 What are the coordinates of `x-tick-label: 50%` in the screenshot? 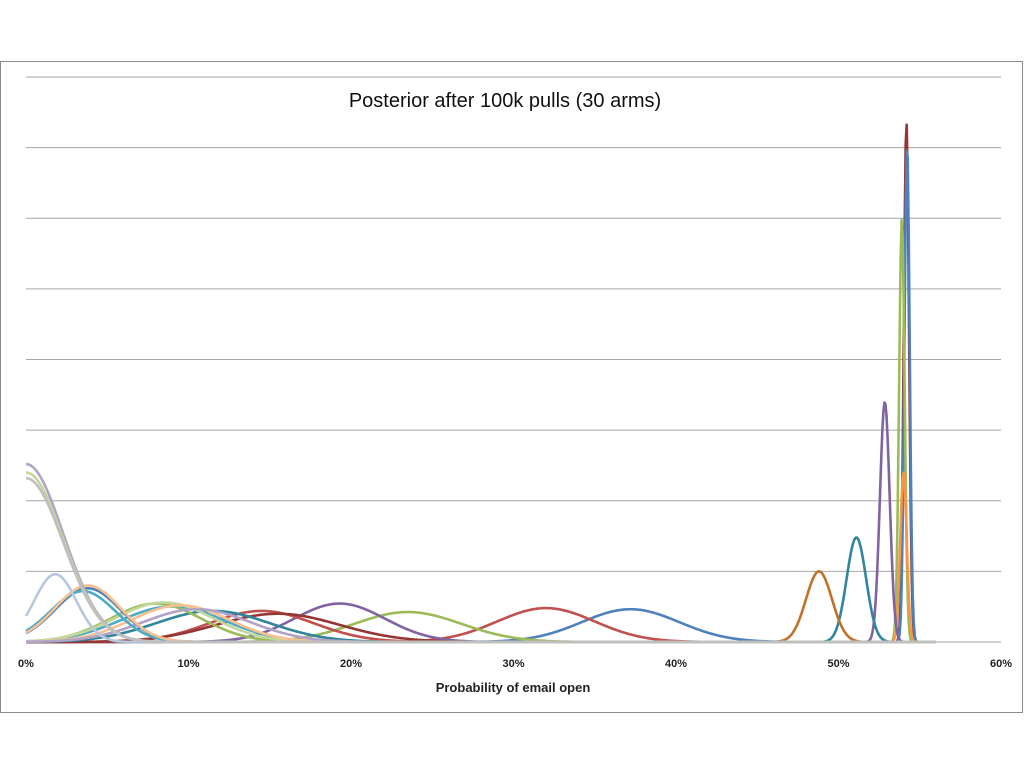 It's located at (838, 664).